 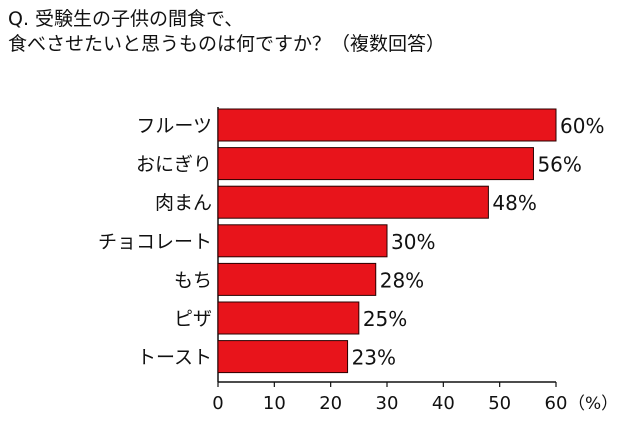 I want to click on x-tick-label-0: 0, so click(x=217, y=403).